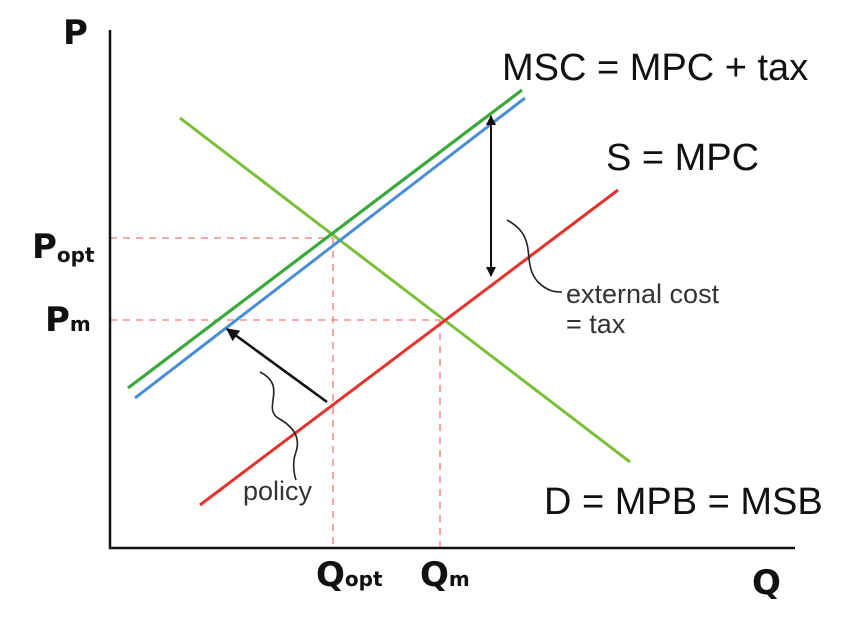  I want to click on policy-connector, so click(279, 426).